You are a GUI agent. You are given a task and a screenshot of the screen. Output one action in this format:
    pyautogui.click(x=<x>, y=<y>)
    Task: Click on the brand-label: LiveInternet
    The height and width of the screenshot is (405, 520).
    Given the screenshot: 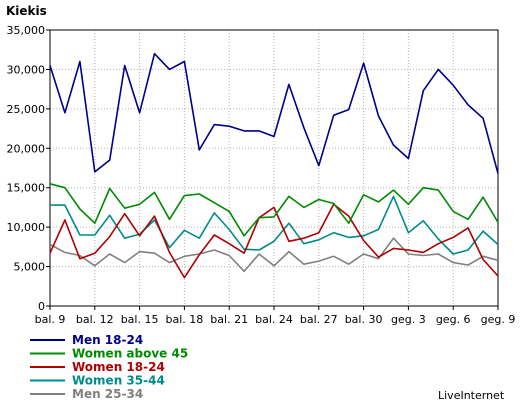 What is the action you would take?
    pyautogui.click(x=471, y=395)
    